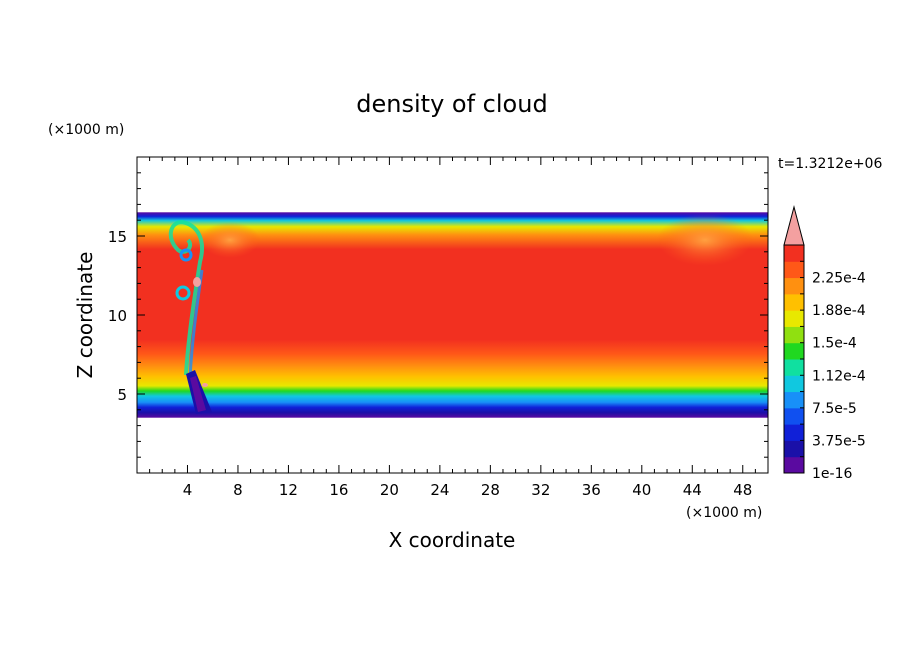  I want to click on x-tick-label: 48, so click(742, 490).